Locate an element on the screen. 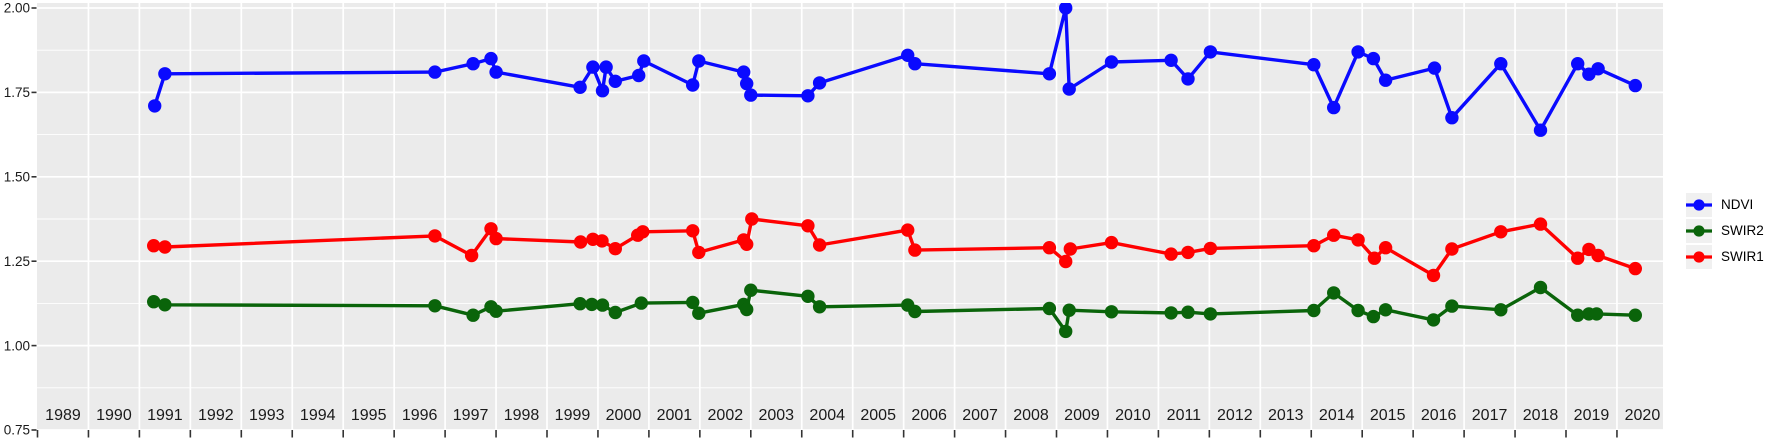  x-tick-label: 2019 is located at coordinates (1592, 415).